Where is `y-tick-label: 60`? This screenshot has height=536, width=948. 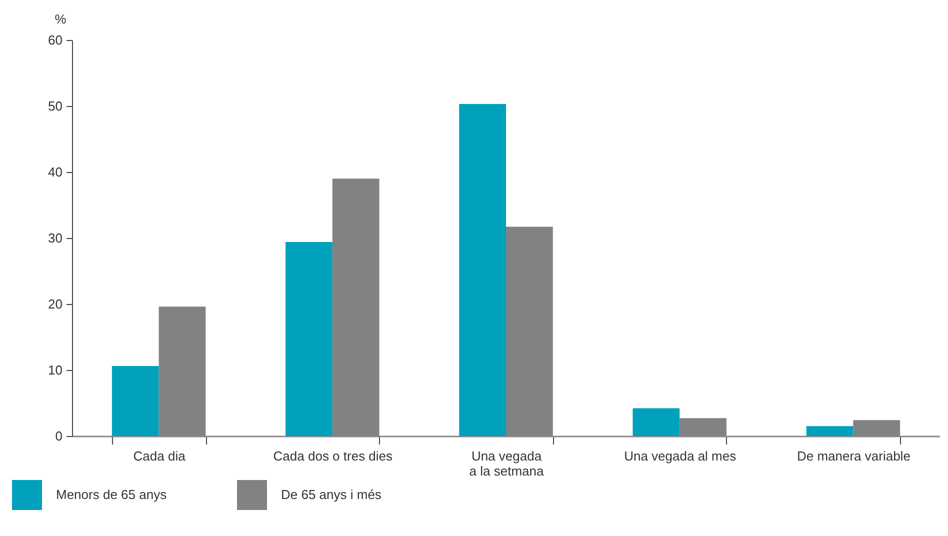
y-tick-label: 60 is located at coordinates (55, 40).